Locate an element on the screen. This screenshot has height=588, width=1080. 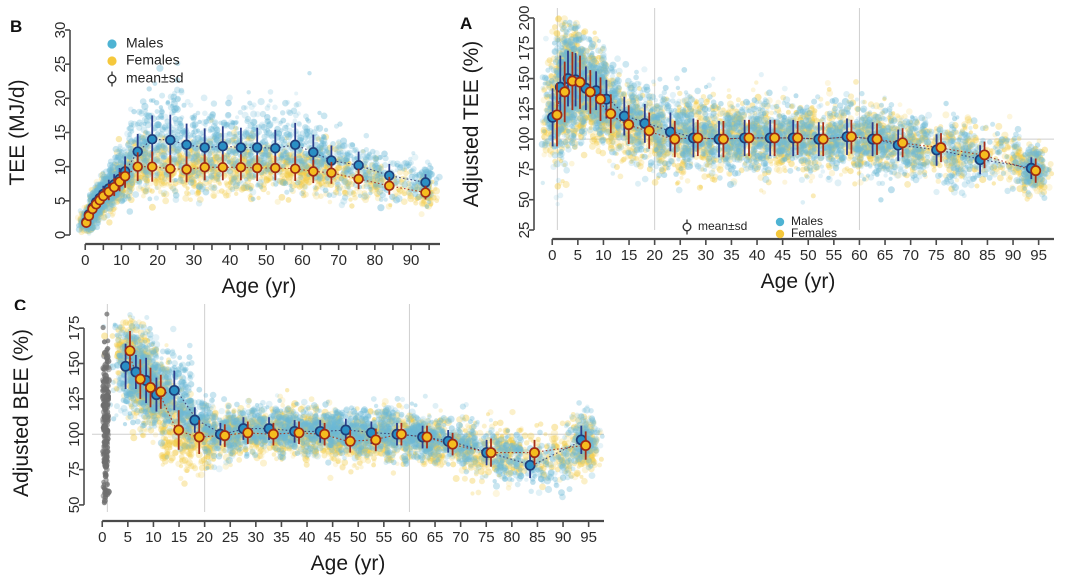
panel-a-letter: A is located at coordinates (466, 23).